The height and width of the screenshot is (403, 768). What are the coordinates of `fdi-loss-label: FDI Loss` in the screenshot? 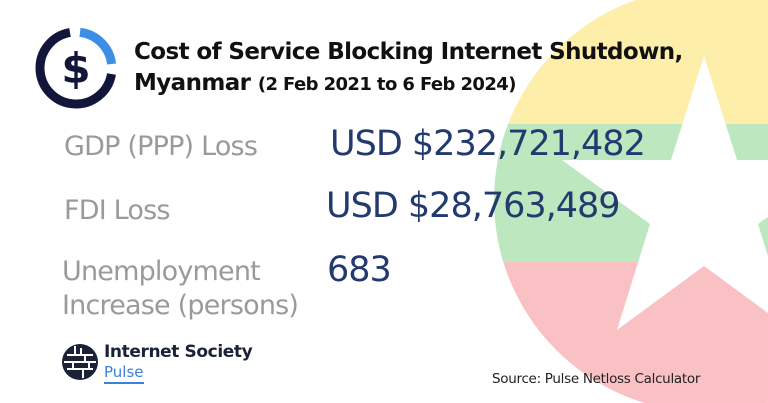 It's located at (117, 210).